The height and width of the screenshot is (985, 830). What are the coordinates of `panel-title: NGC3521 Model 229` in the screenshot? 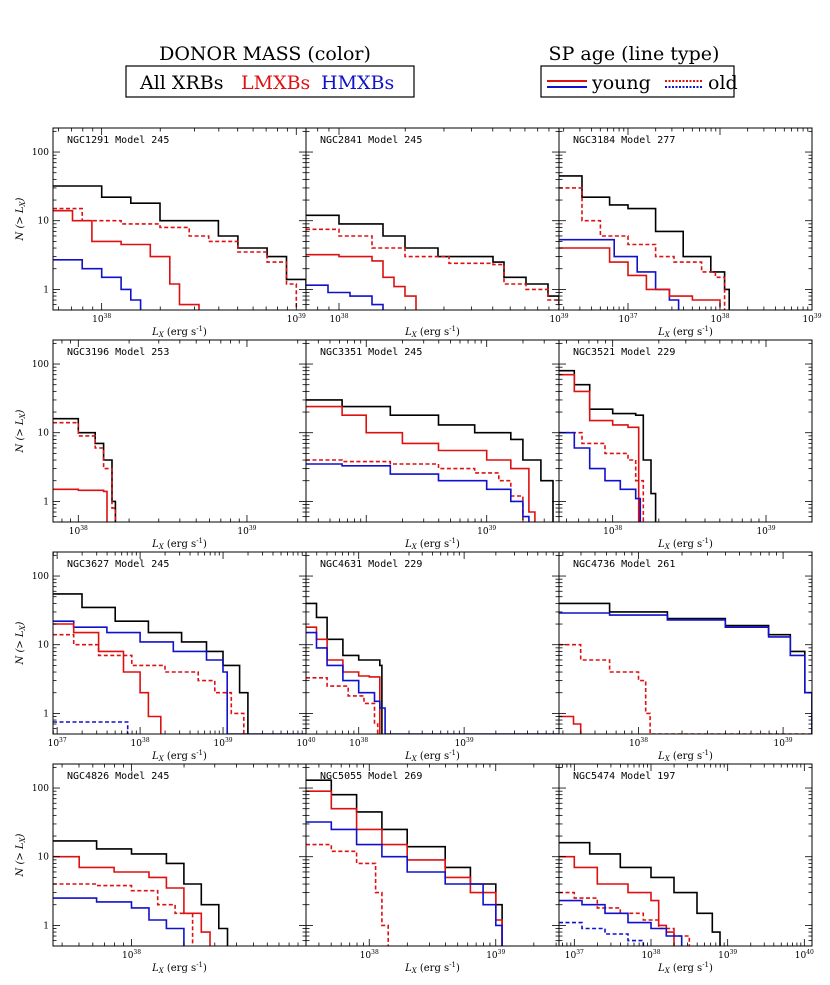 It's located at (624, 352).